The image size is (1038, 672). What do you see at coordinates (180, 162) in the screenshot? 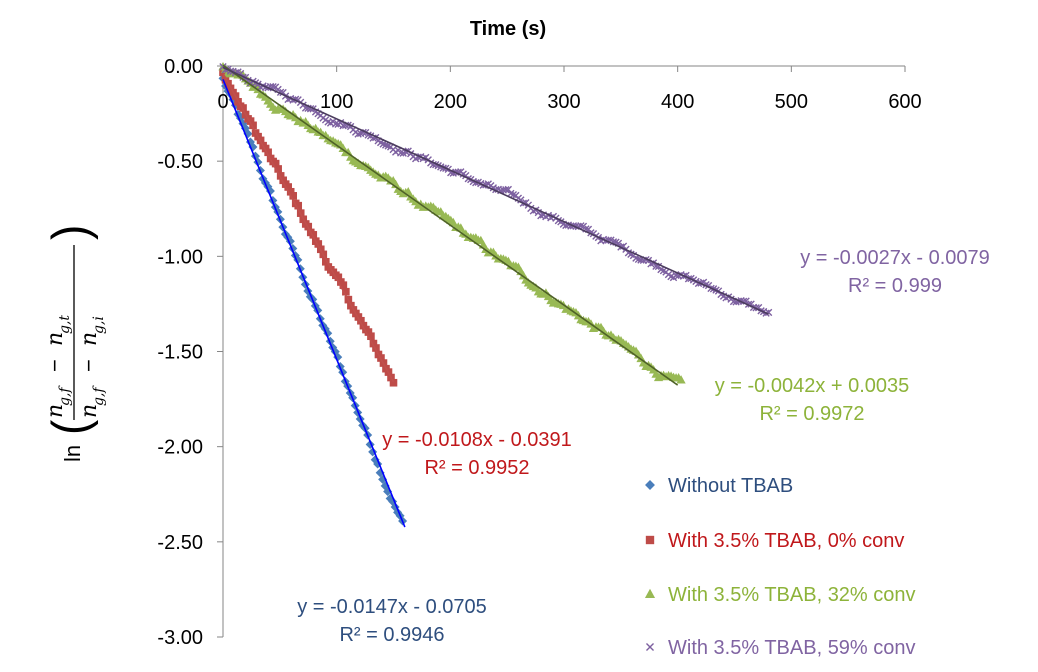
I see `y-tick-label: -0.50` at bounding box center [180, 162].